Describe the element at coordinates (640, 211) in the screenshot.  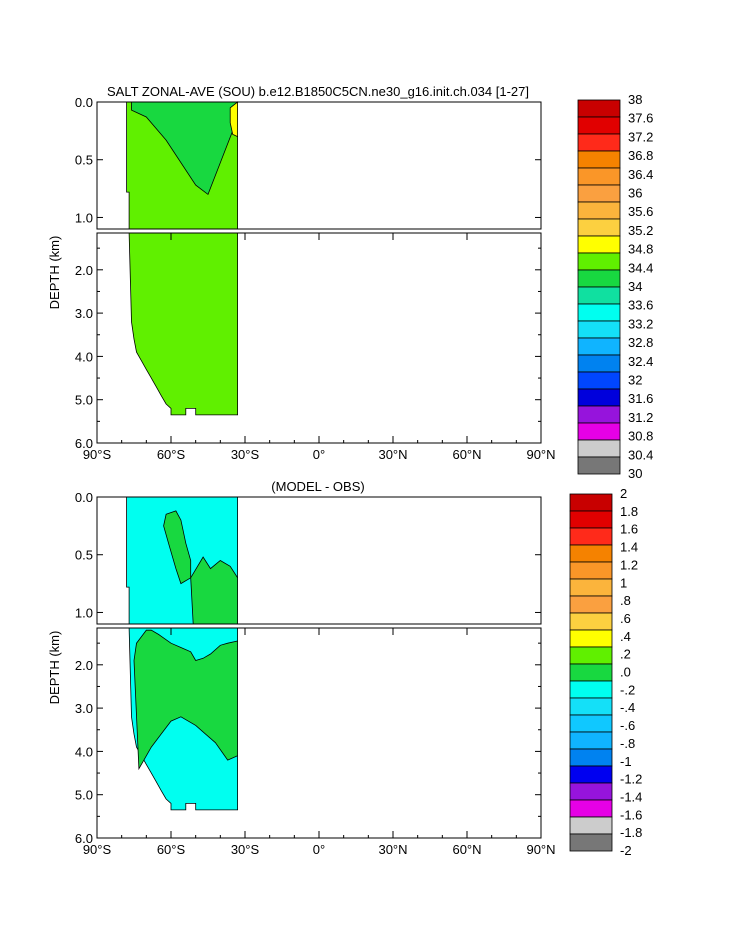
I see `colorbar-label: 35.6` at that location.